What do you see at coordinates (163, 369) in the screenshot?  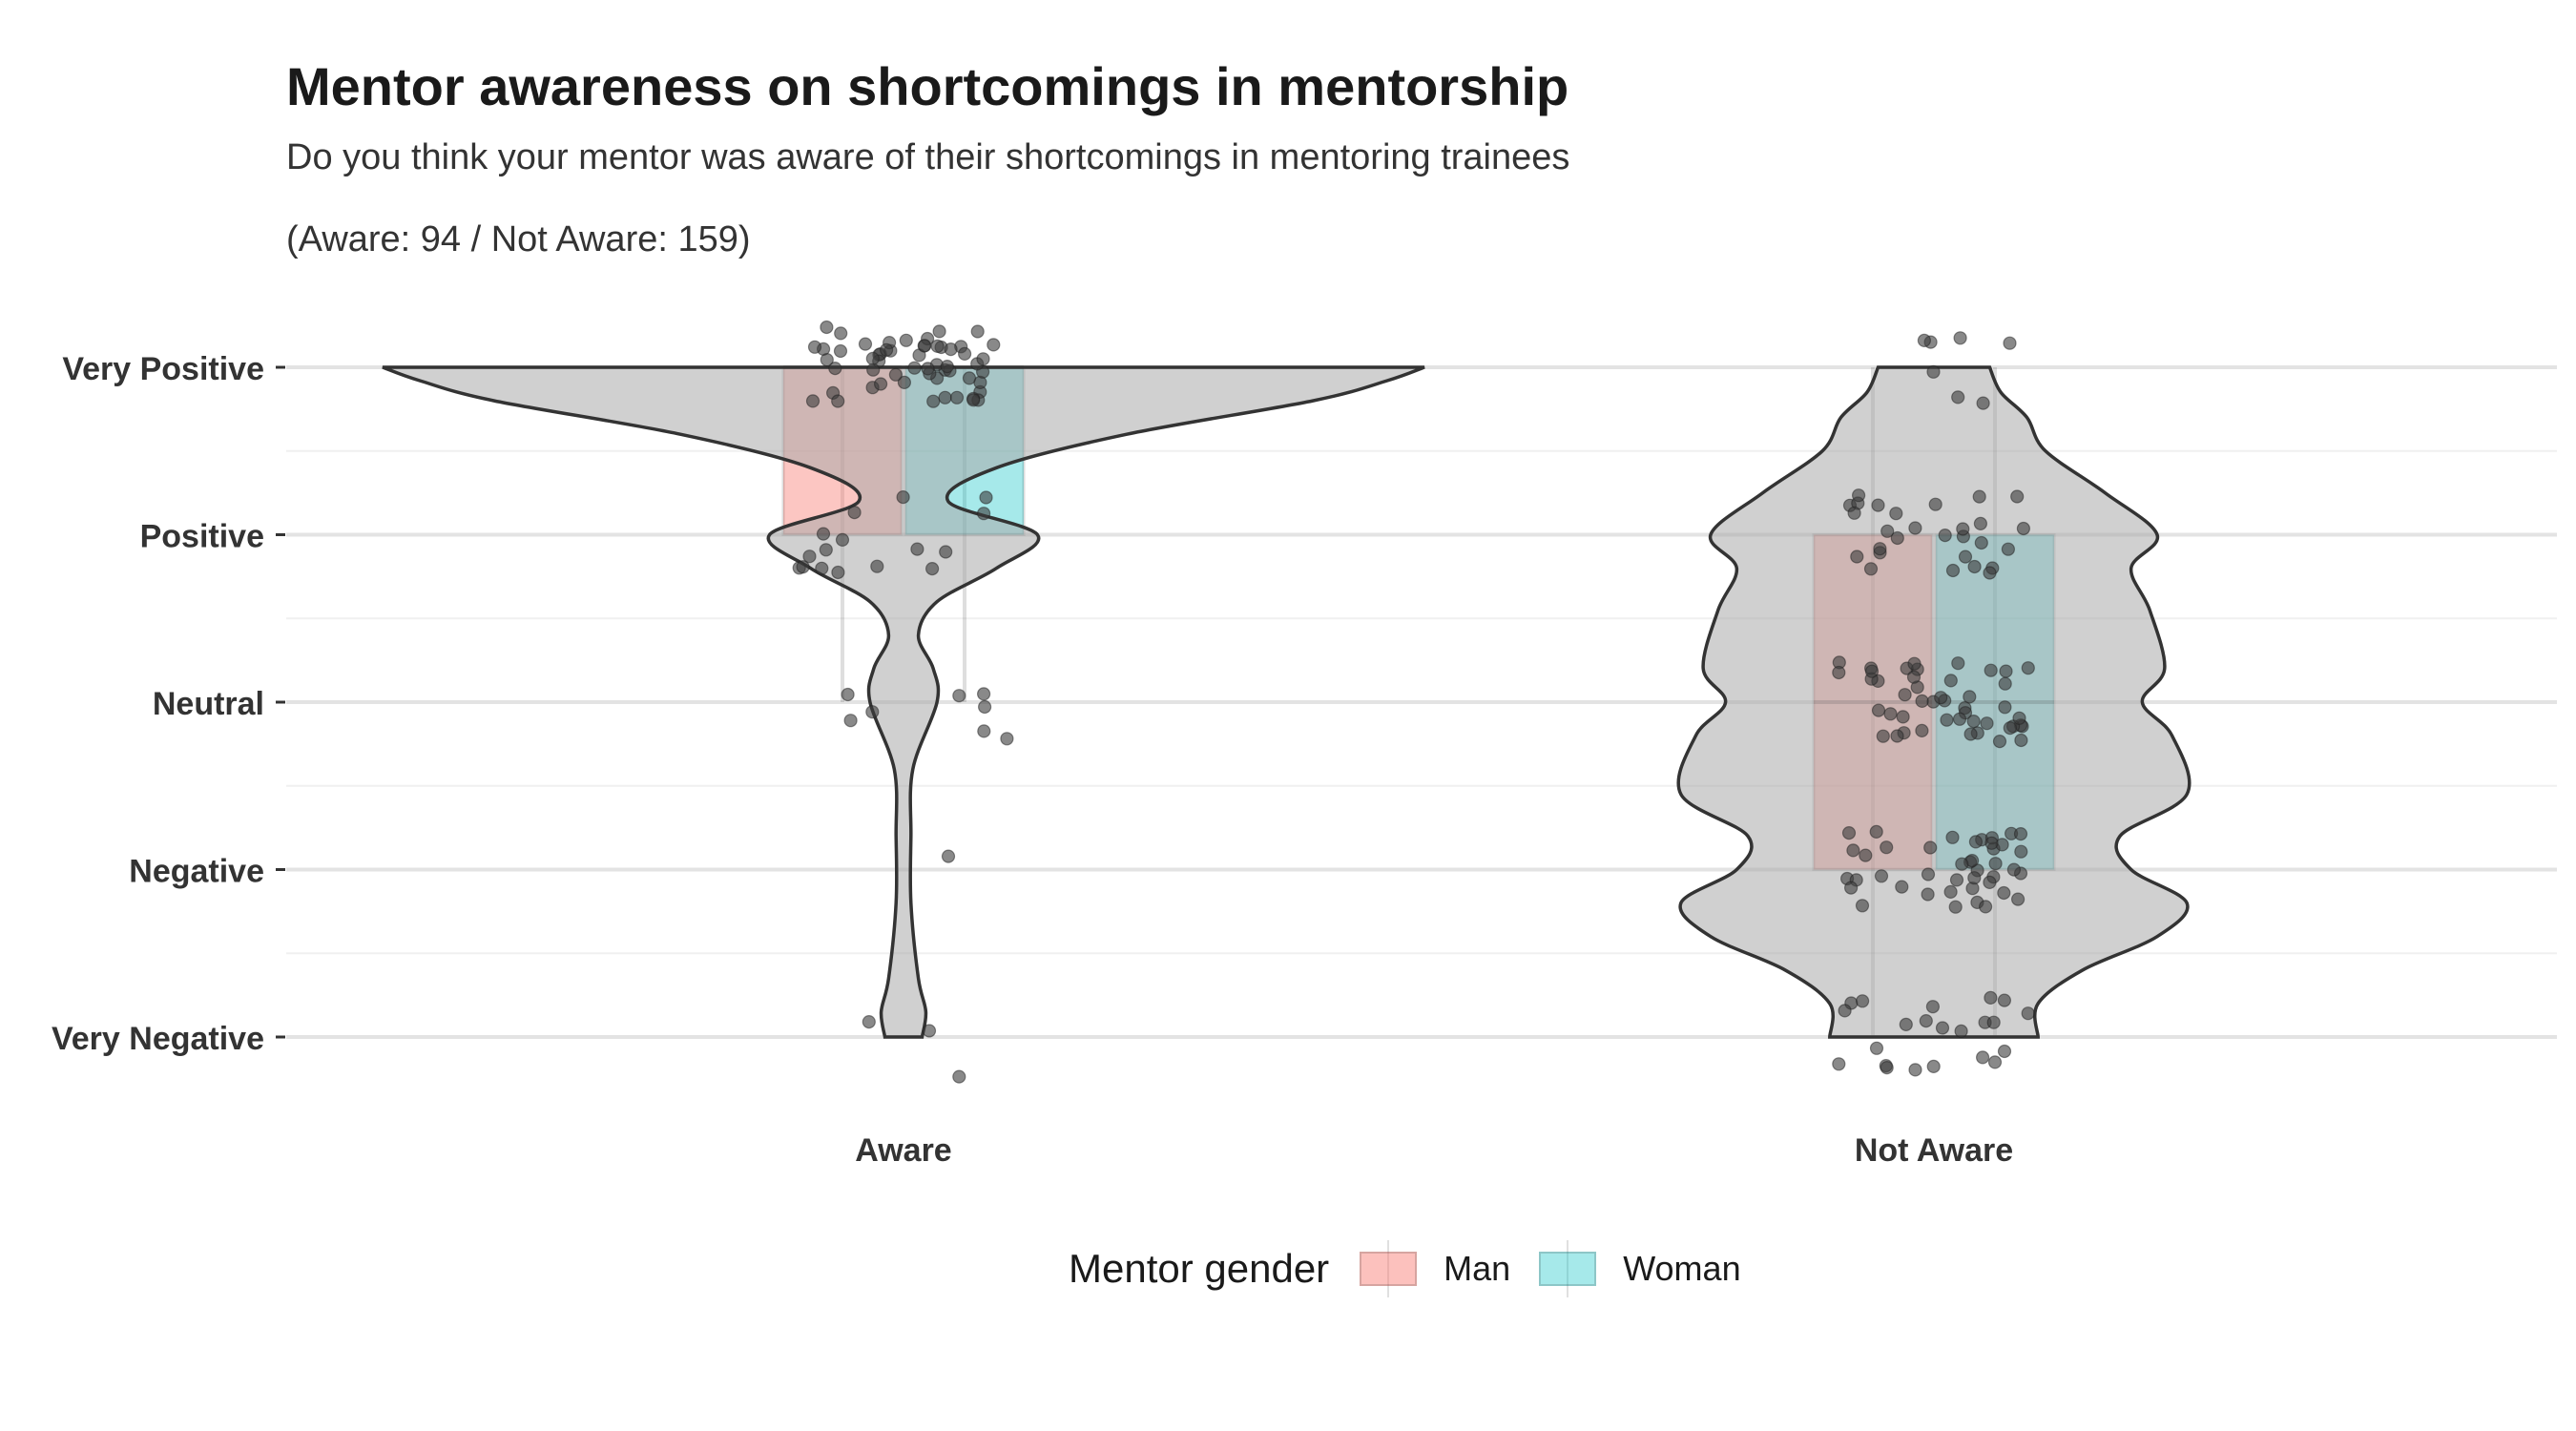 I see `y-tick-label: Very Positive` at bounding box center [163, 369].